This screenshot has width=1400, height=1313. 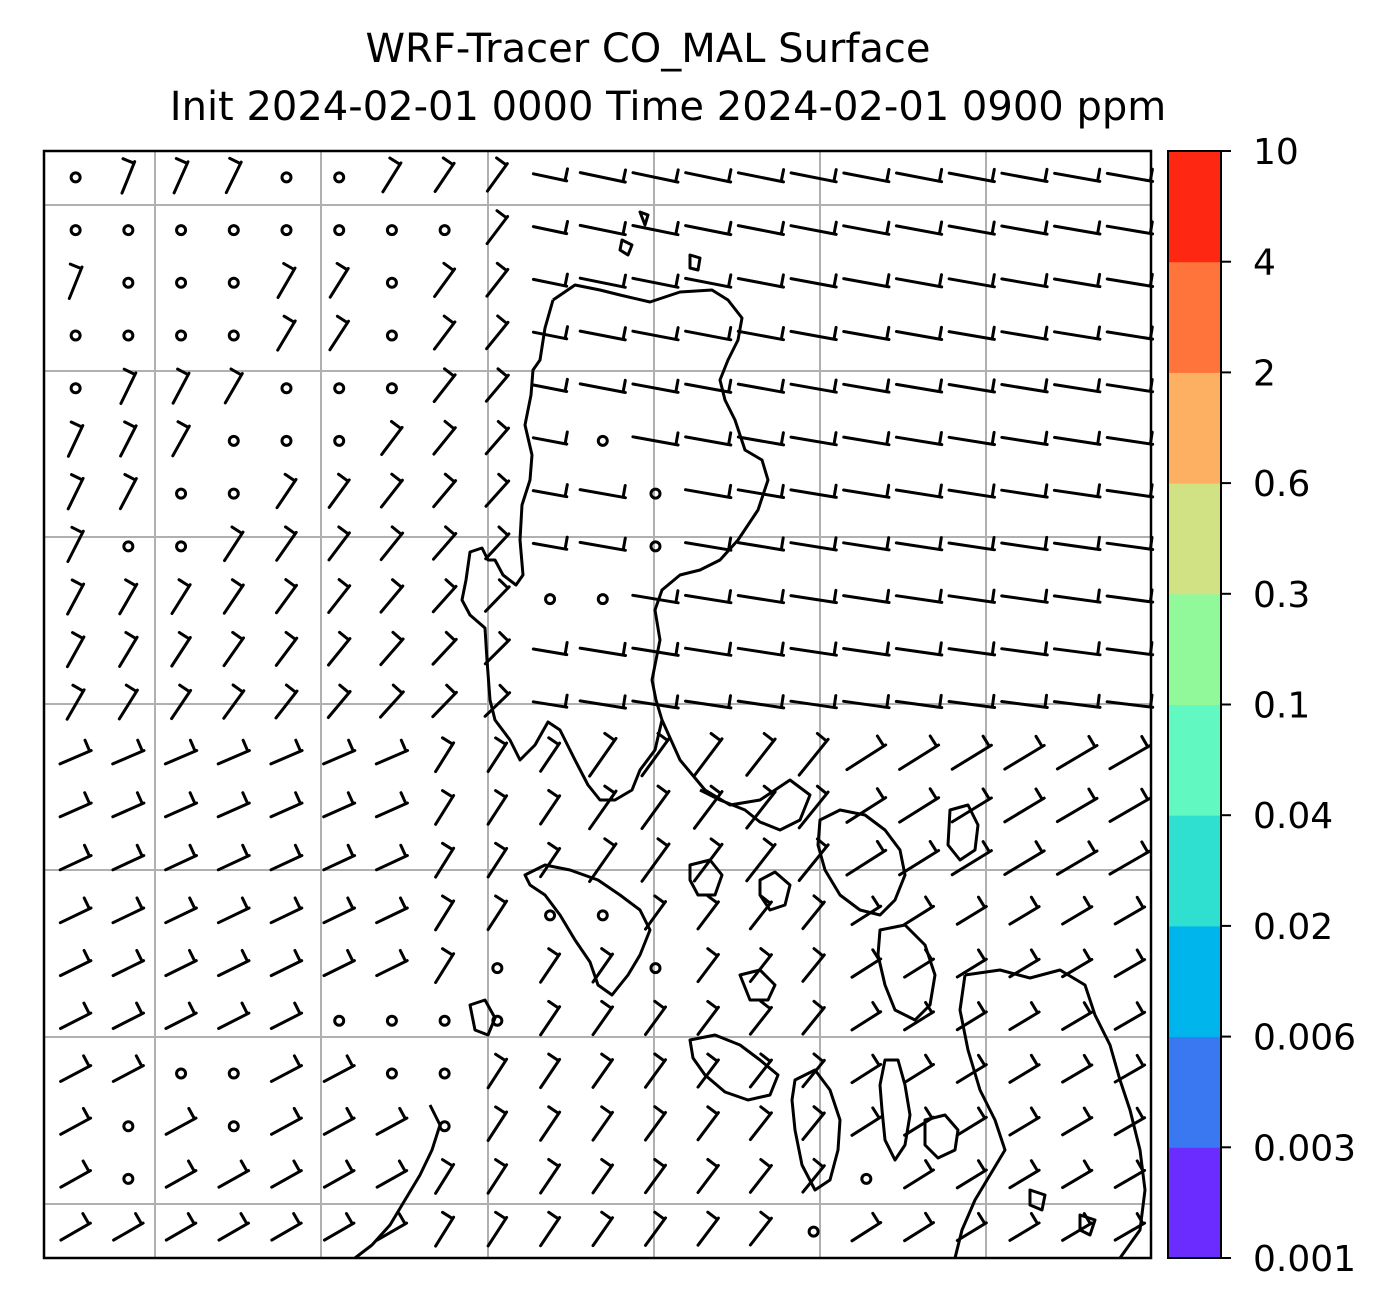 What do you see at coordinates (1281, 706) in the screenshot?
I see `colorbar-tick-label: 0.1` at bounding box center [1281, 706].